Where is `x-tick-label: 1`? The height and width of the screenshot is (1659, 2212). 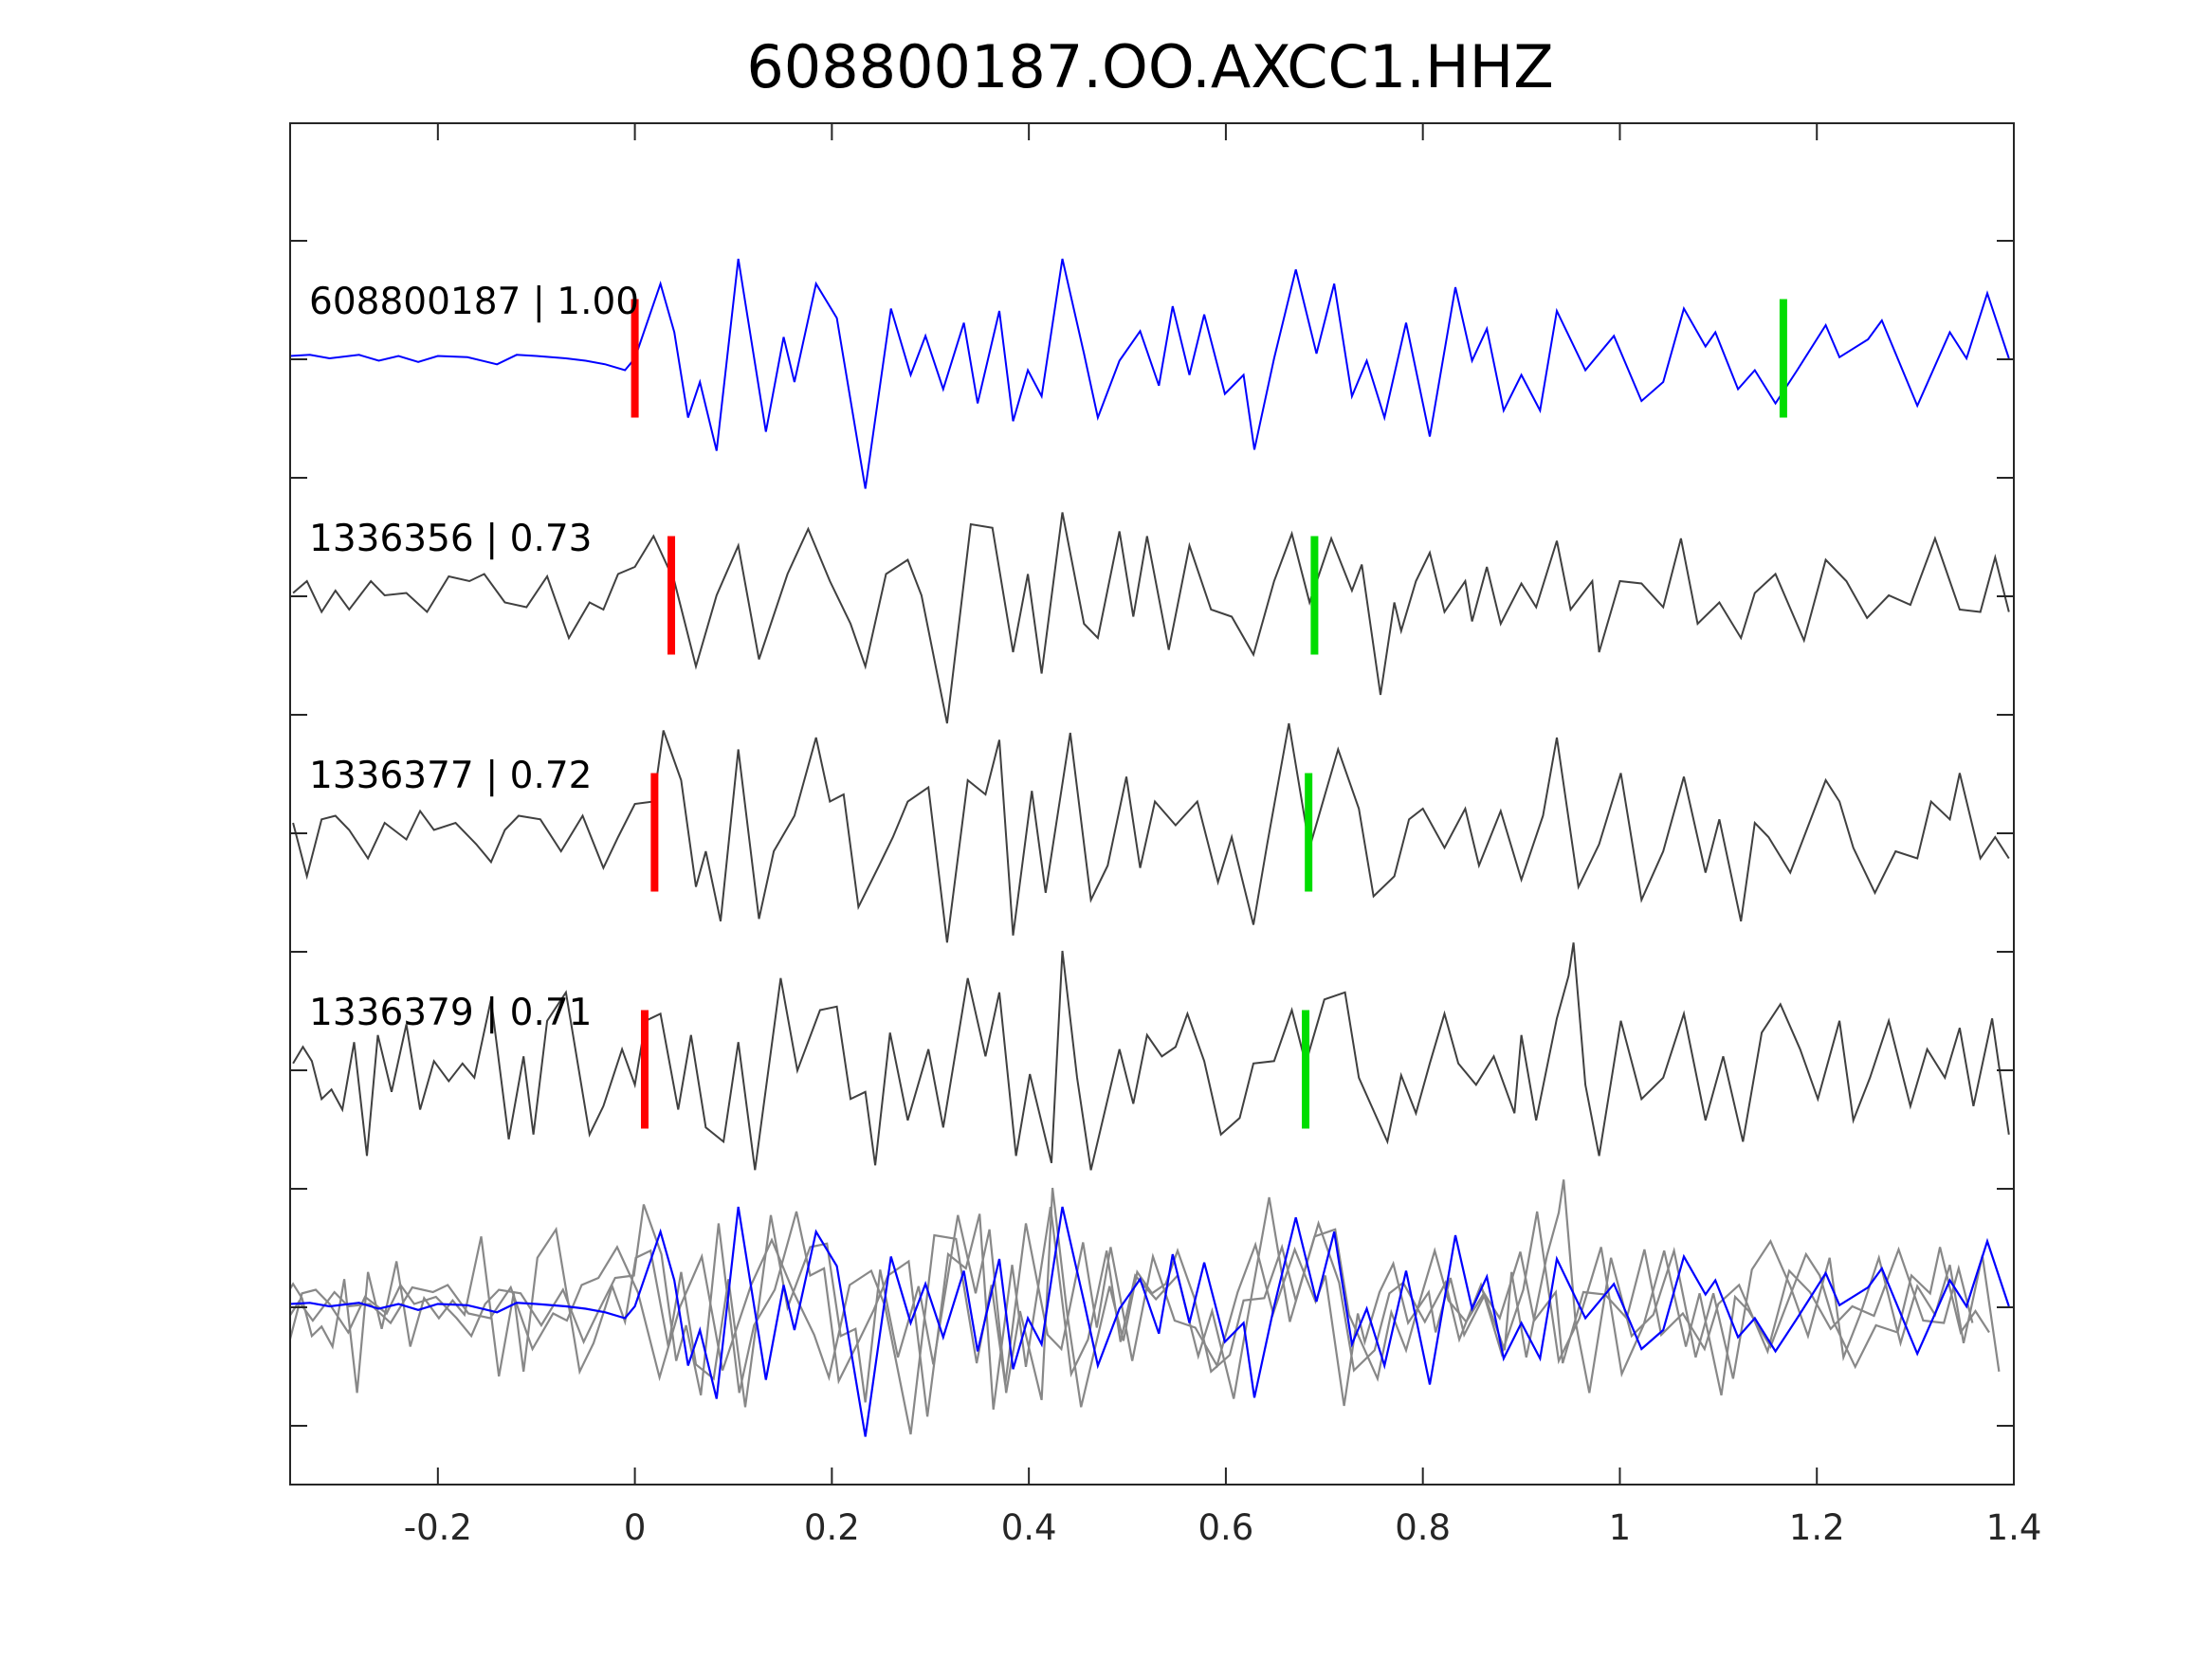 x-tick-label: 1 is located at coordinates (1620, 1527).